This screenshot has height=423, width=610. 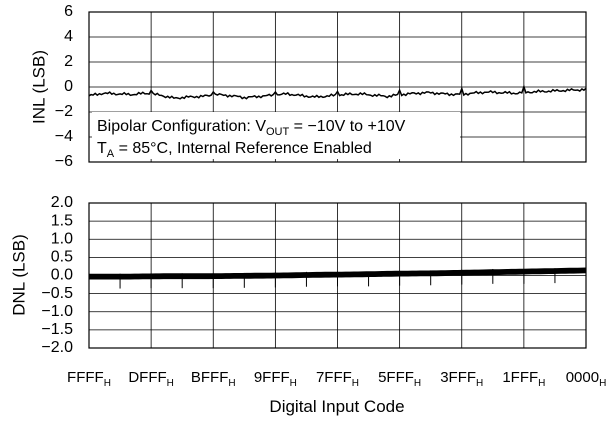 I want to click on y-tick-label: −0.5, so click(x=57, y=293).